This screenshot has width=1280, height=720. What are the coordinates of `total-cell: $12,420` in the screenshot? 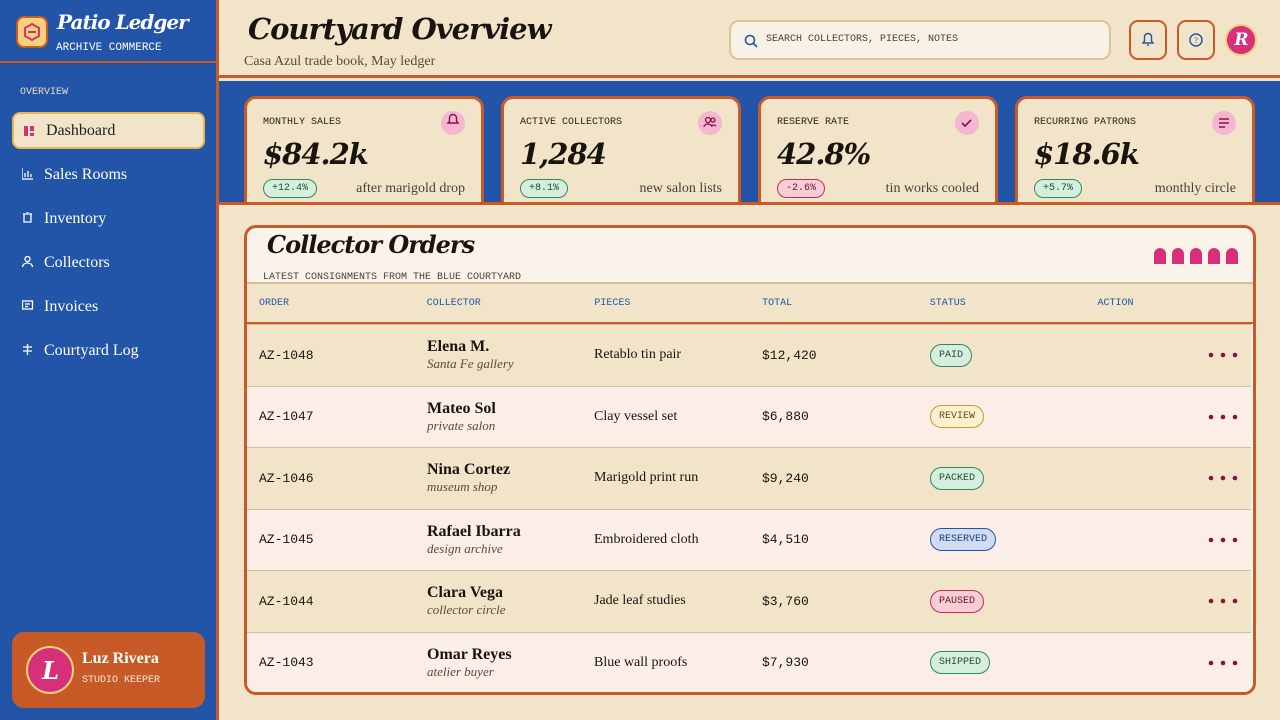 It's located at (789, 355).